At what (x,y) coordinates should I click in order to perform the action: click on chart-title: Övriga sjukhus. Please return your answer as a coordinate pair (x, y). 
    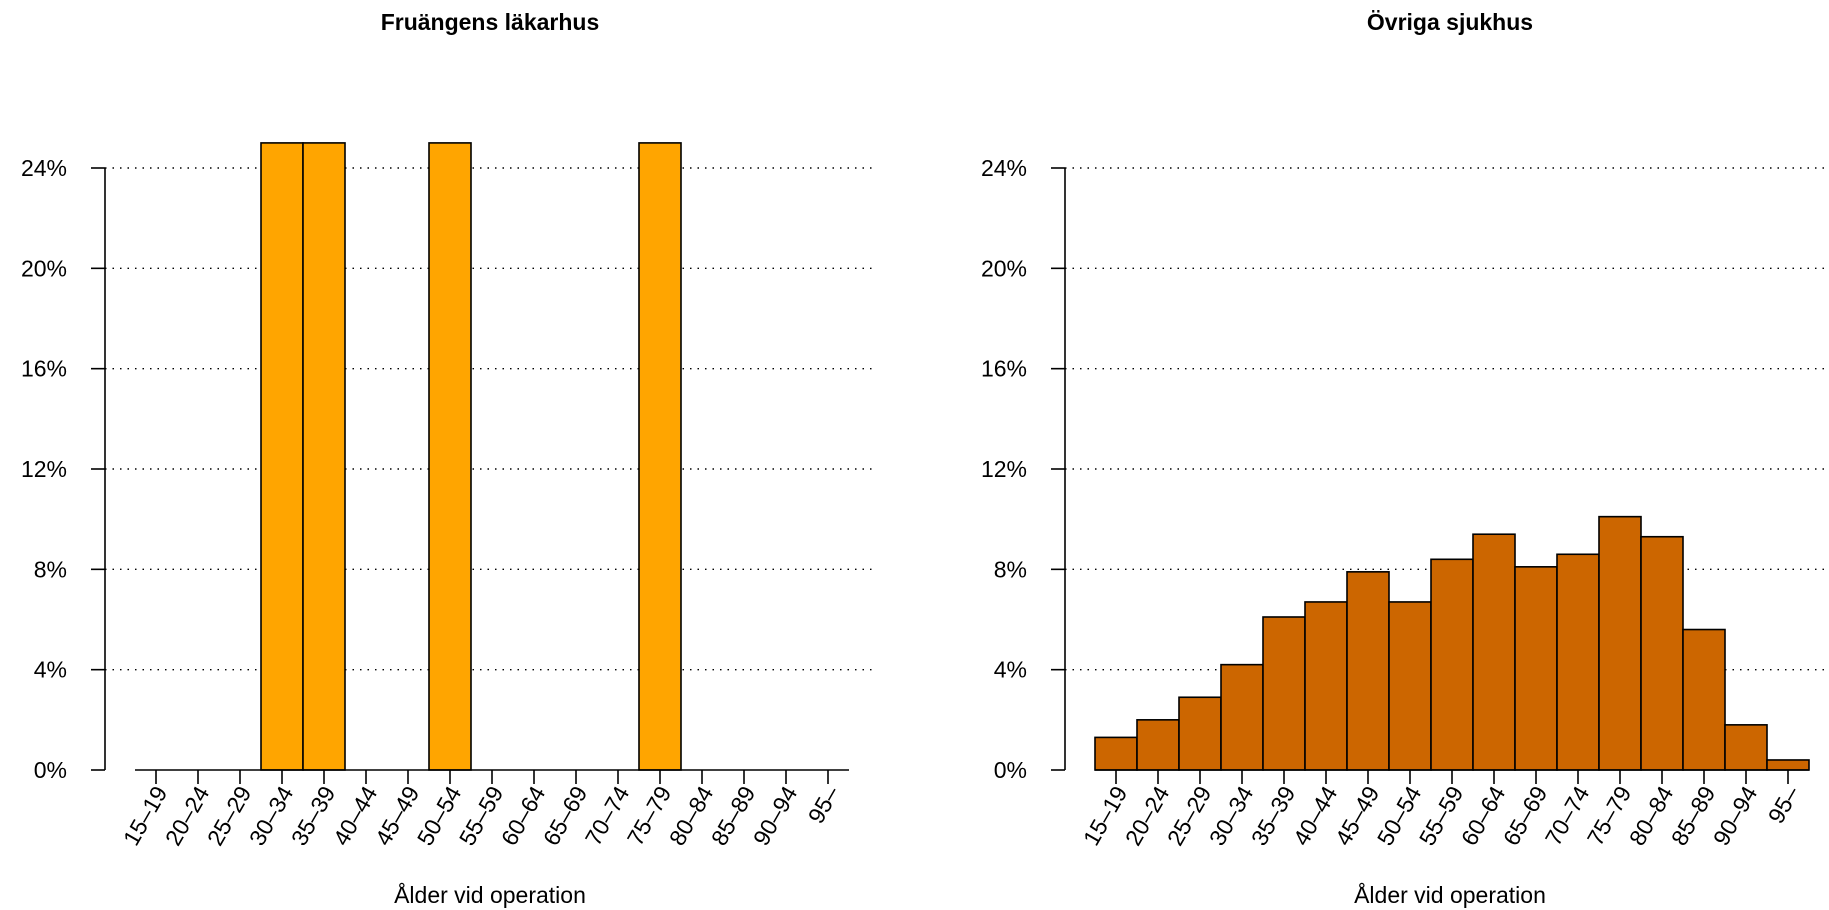
    Looking at the image, I should click on (1450, 22).